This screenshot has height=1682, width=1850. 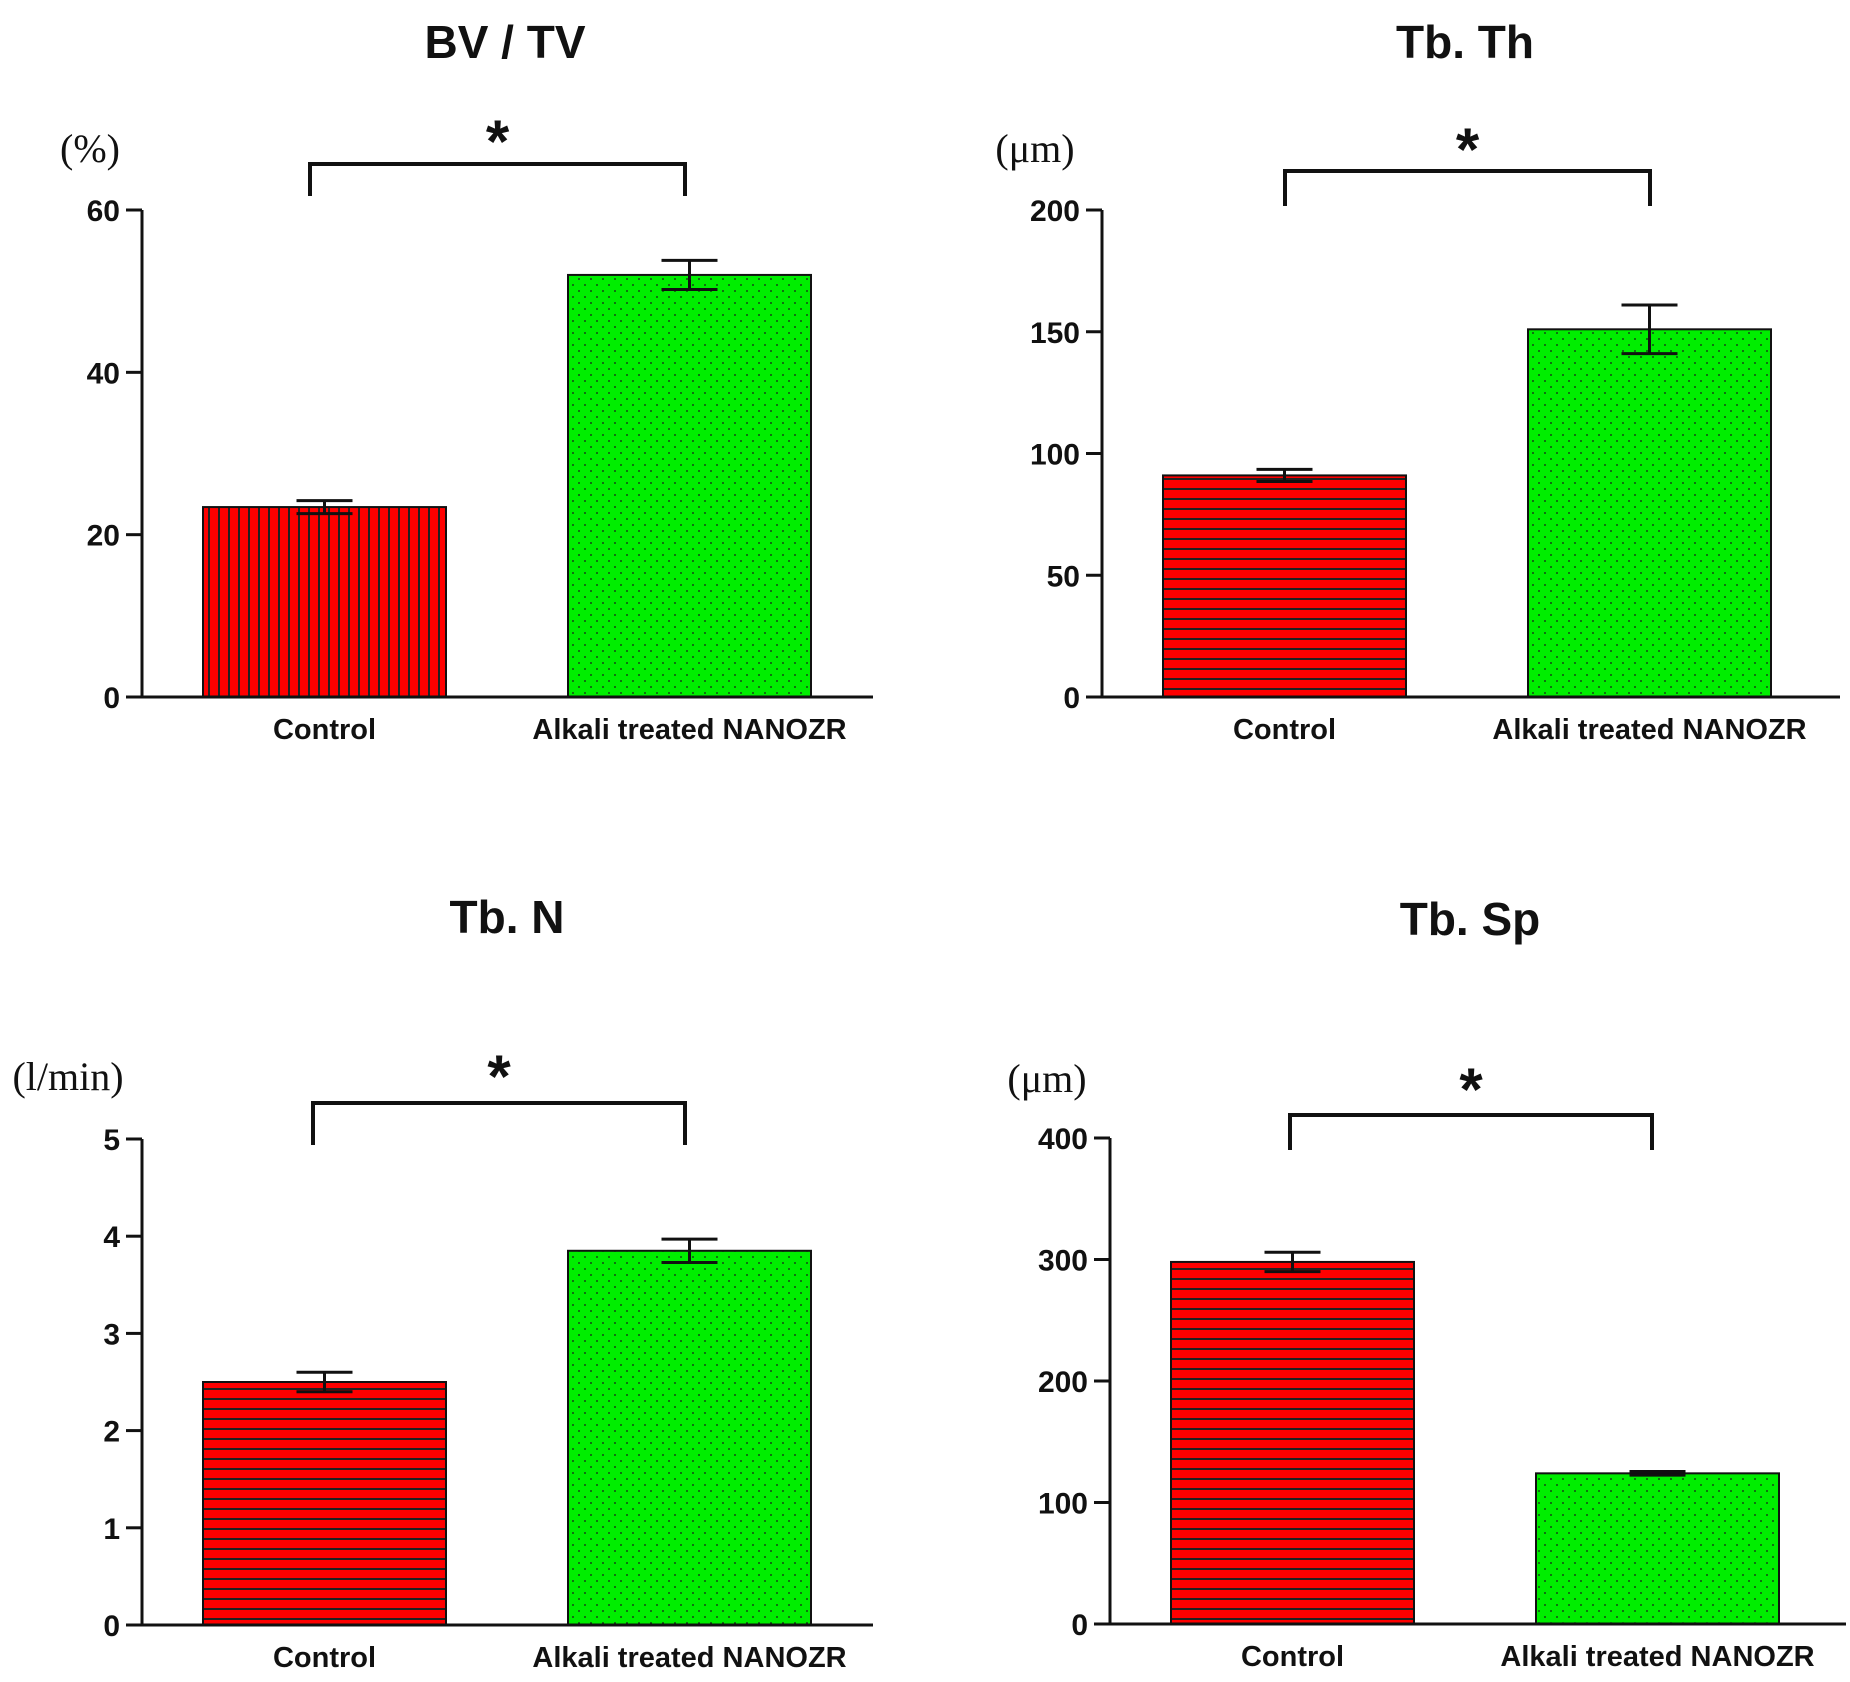 I want to click on y-tick-label: 2, so click(x=111, y=1432).